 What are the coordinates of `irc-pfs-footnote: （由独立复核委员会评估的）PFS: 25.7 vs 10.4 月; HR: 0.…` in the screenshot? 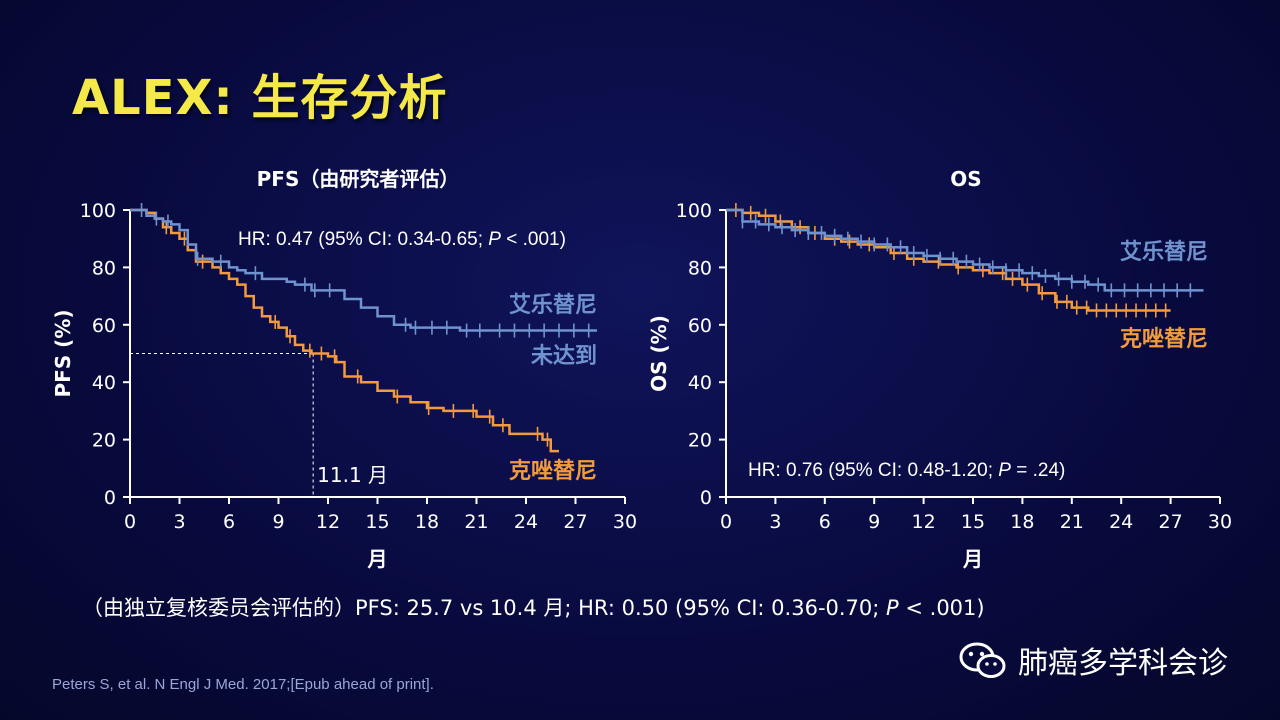 It's located at (533, 607).